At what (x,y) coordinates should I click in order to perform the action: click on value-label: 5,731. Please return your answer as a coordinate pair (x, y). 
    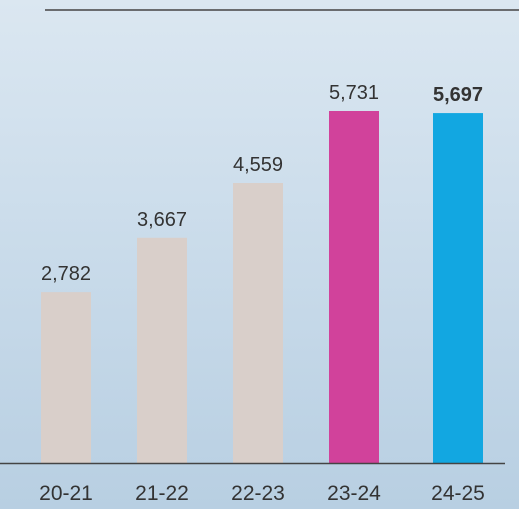
    Looking at the image, I should click on (354, 93).